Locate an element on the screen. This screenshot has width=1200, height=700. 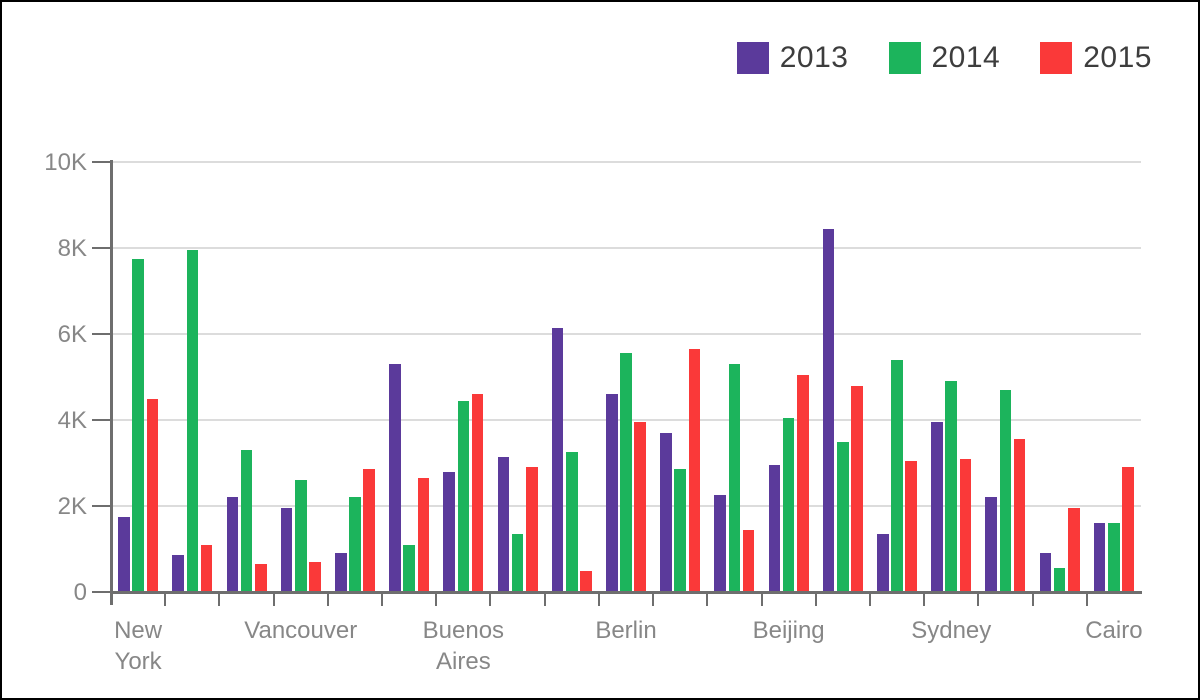
bar-2014-group3 is located at coordinates (246, 521).